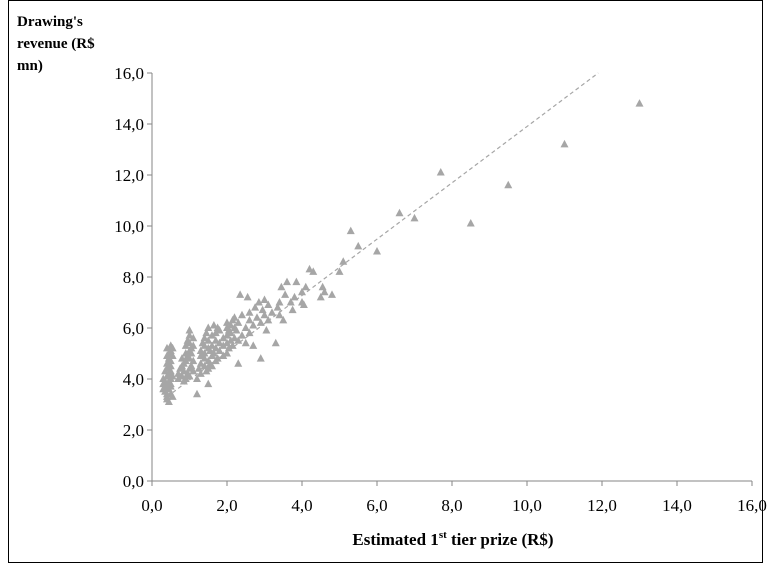 This screenshot has width=771, height=569. Describe the element at coordinates (602, 505) in the screenshot. I see `x-tick-label: 12,0` at that location.